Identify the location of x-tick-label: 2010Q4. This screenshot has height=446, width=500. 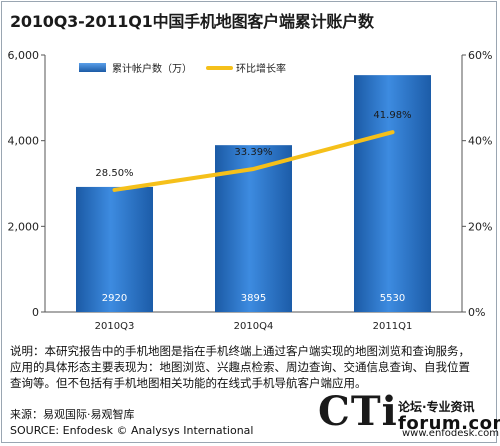
(254, 326).